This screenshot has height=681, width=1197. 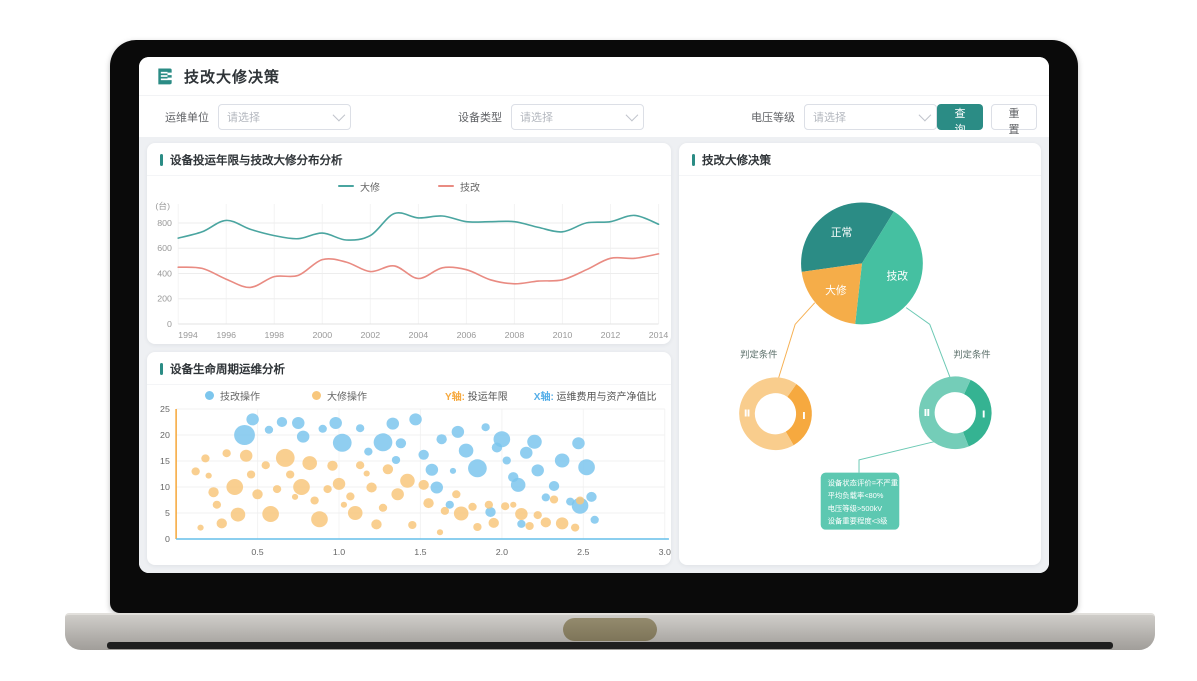 What do you see at coordinates (480, 117) in the screenshot?
I see `device-type-label: 设备类型` at bounding box center [480, 117].